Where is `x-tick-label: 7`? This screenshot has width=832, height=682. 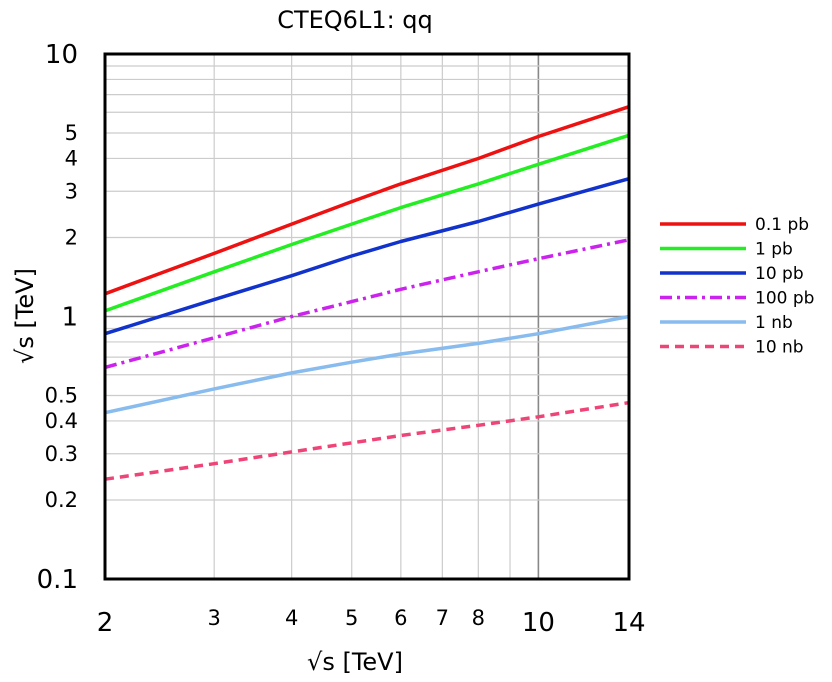
x-tick-label: 7 is located at coordinates (442, 618).